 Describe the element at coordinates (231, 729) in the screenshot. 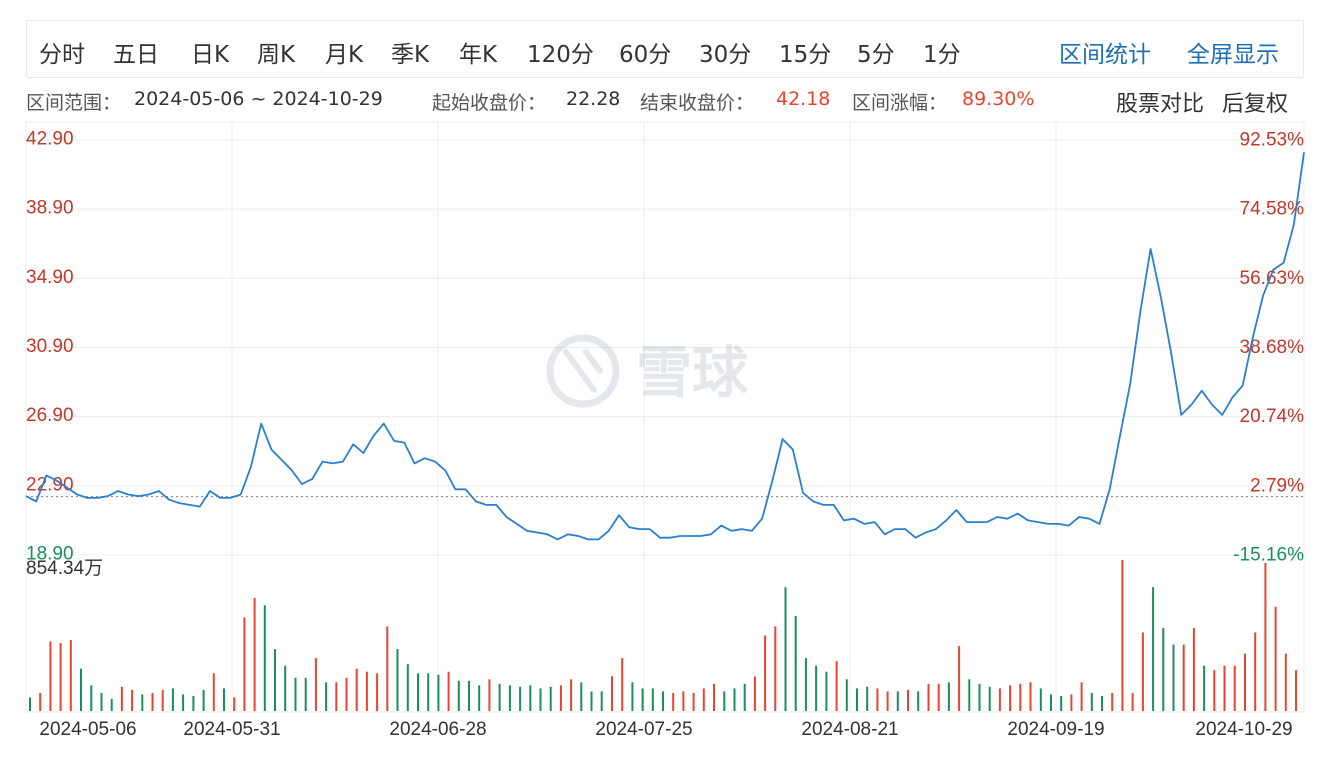

I see `date-tick-label: 2024-05-31` at that location.